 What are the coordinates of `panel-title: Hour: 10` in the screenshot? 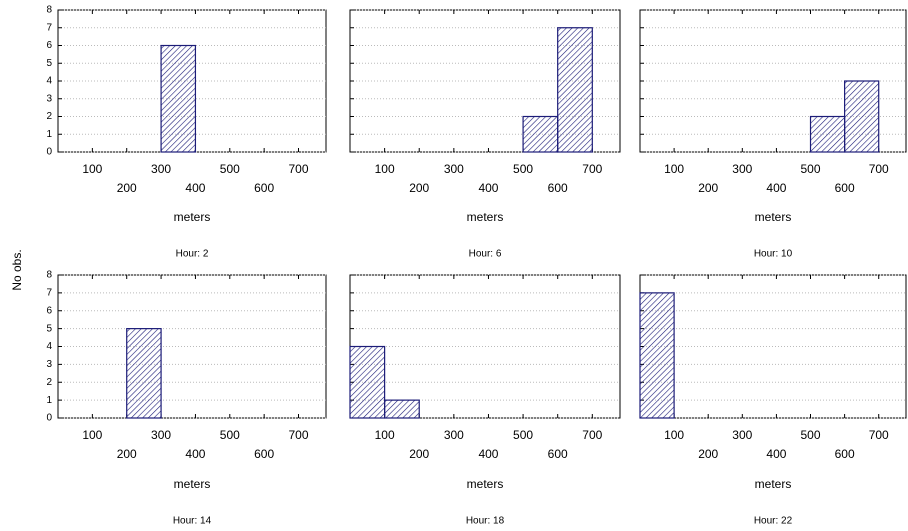 It's located at (773, 254).